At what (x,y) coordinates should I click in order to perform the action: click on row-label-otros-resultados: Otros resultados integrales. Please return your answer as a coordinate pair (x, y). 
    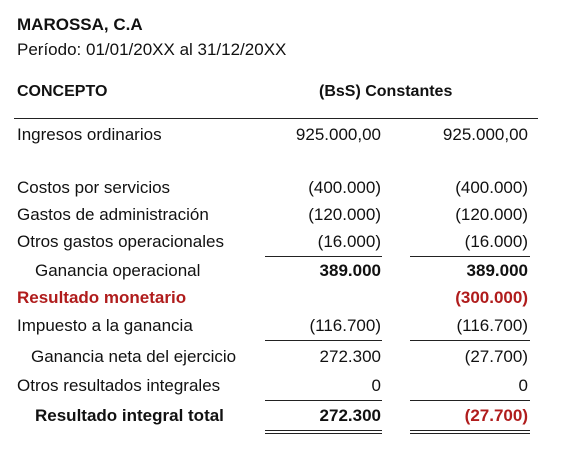
    Looking at the image, I should click on (119, 385).